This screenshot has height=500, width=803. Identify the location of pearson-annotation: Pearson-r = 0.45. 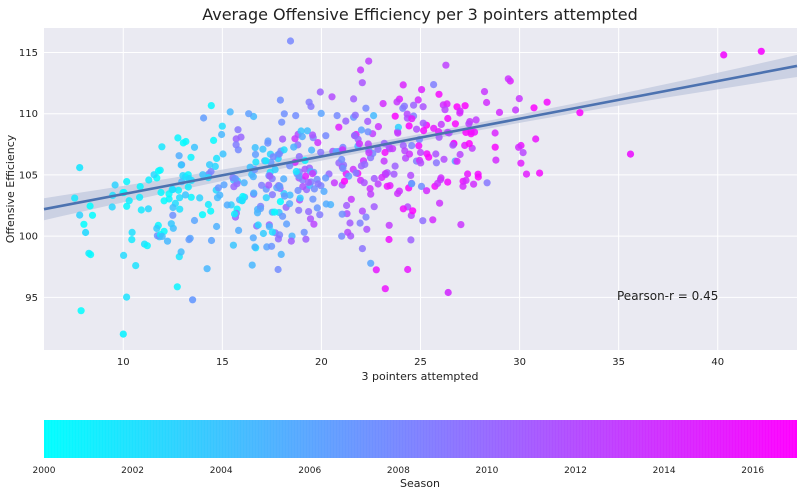
(667, 296).